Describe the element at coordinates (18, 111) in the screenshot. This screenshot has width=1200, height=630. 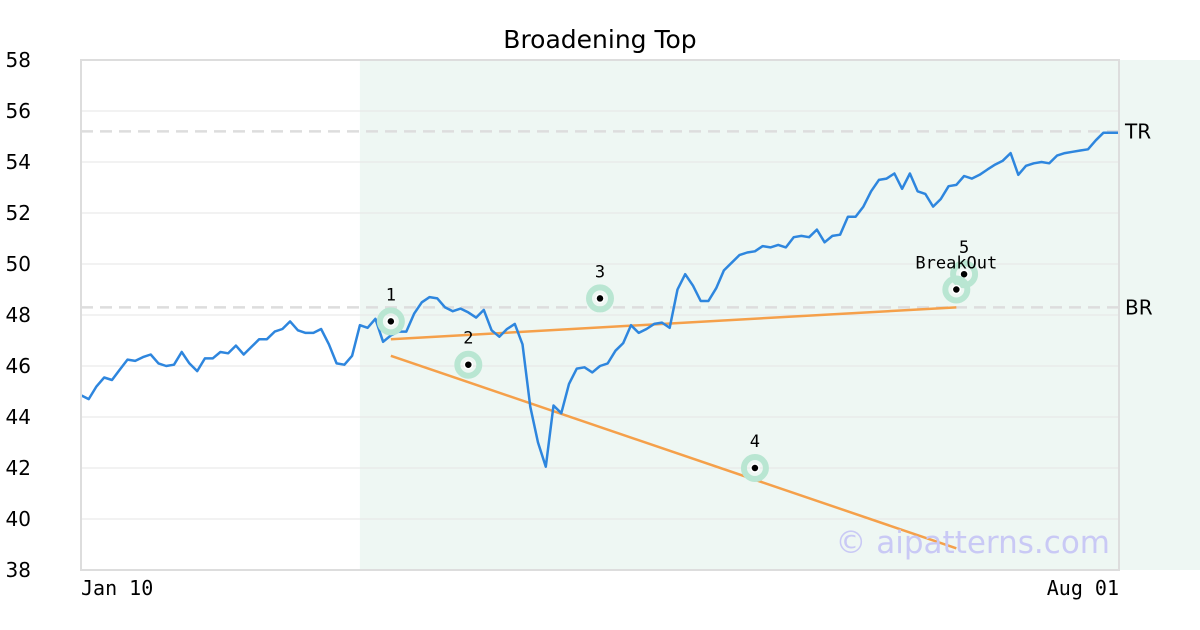
I see `y-tick-label: 56` at that location.